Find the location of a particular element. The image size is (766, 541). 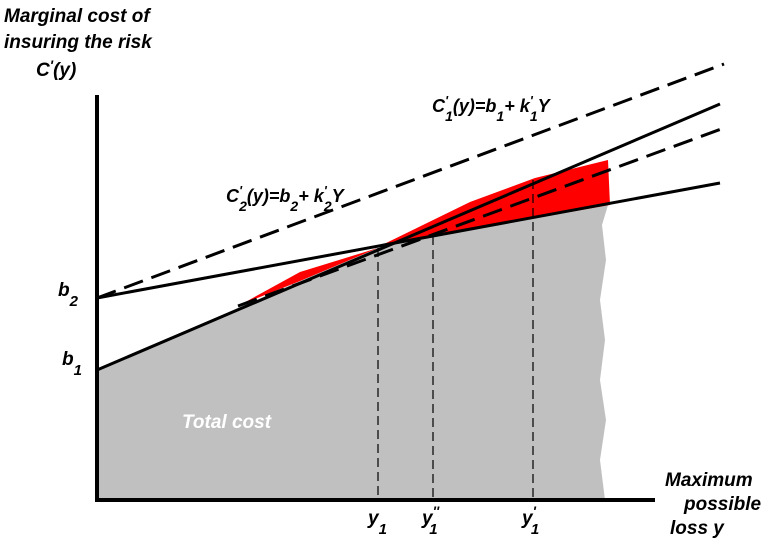

intercept-b1-label: b1 is located at coordinates (72, 364).